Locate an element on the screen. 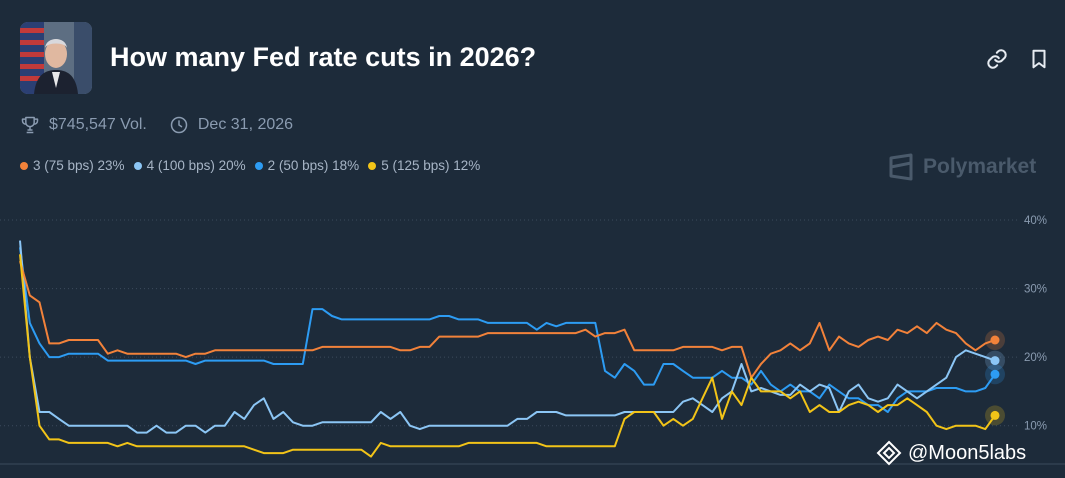 The height and width of the screenshot is (478, 1065). watermark-text: @Moon5labs is located at coordinates (967, 453).